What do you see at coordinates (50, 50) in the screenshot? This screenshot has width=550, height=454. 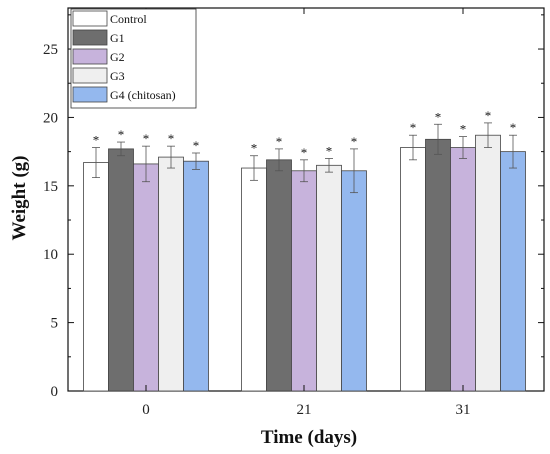 I see `y-tick-label: 25` at bounding box center [50, 50].